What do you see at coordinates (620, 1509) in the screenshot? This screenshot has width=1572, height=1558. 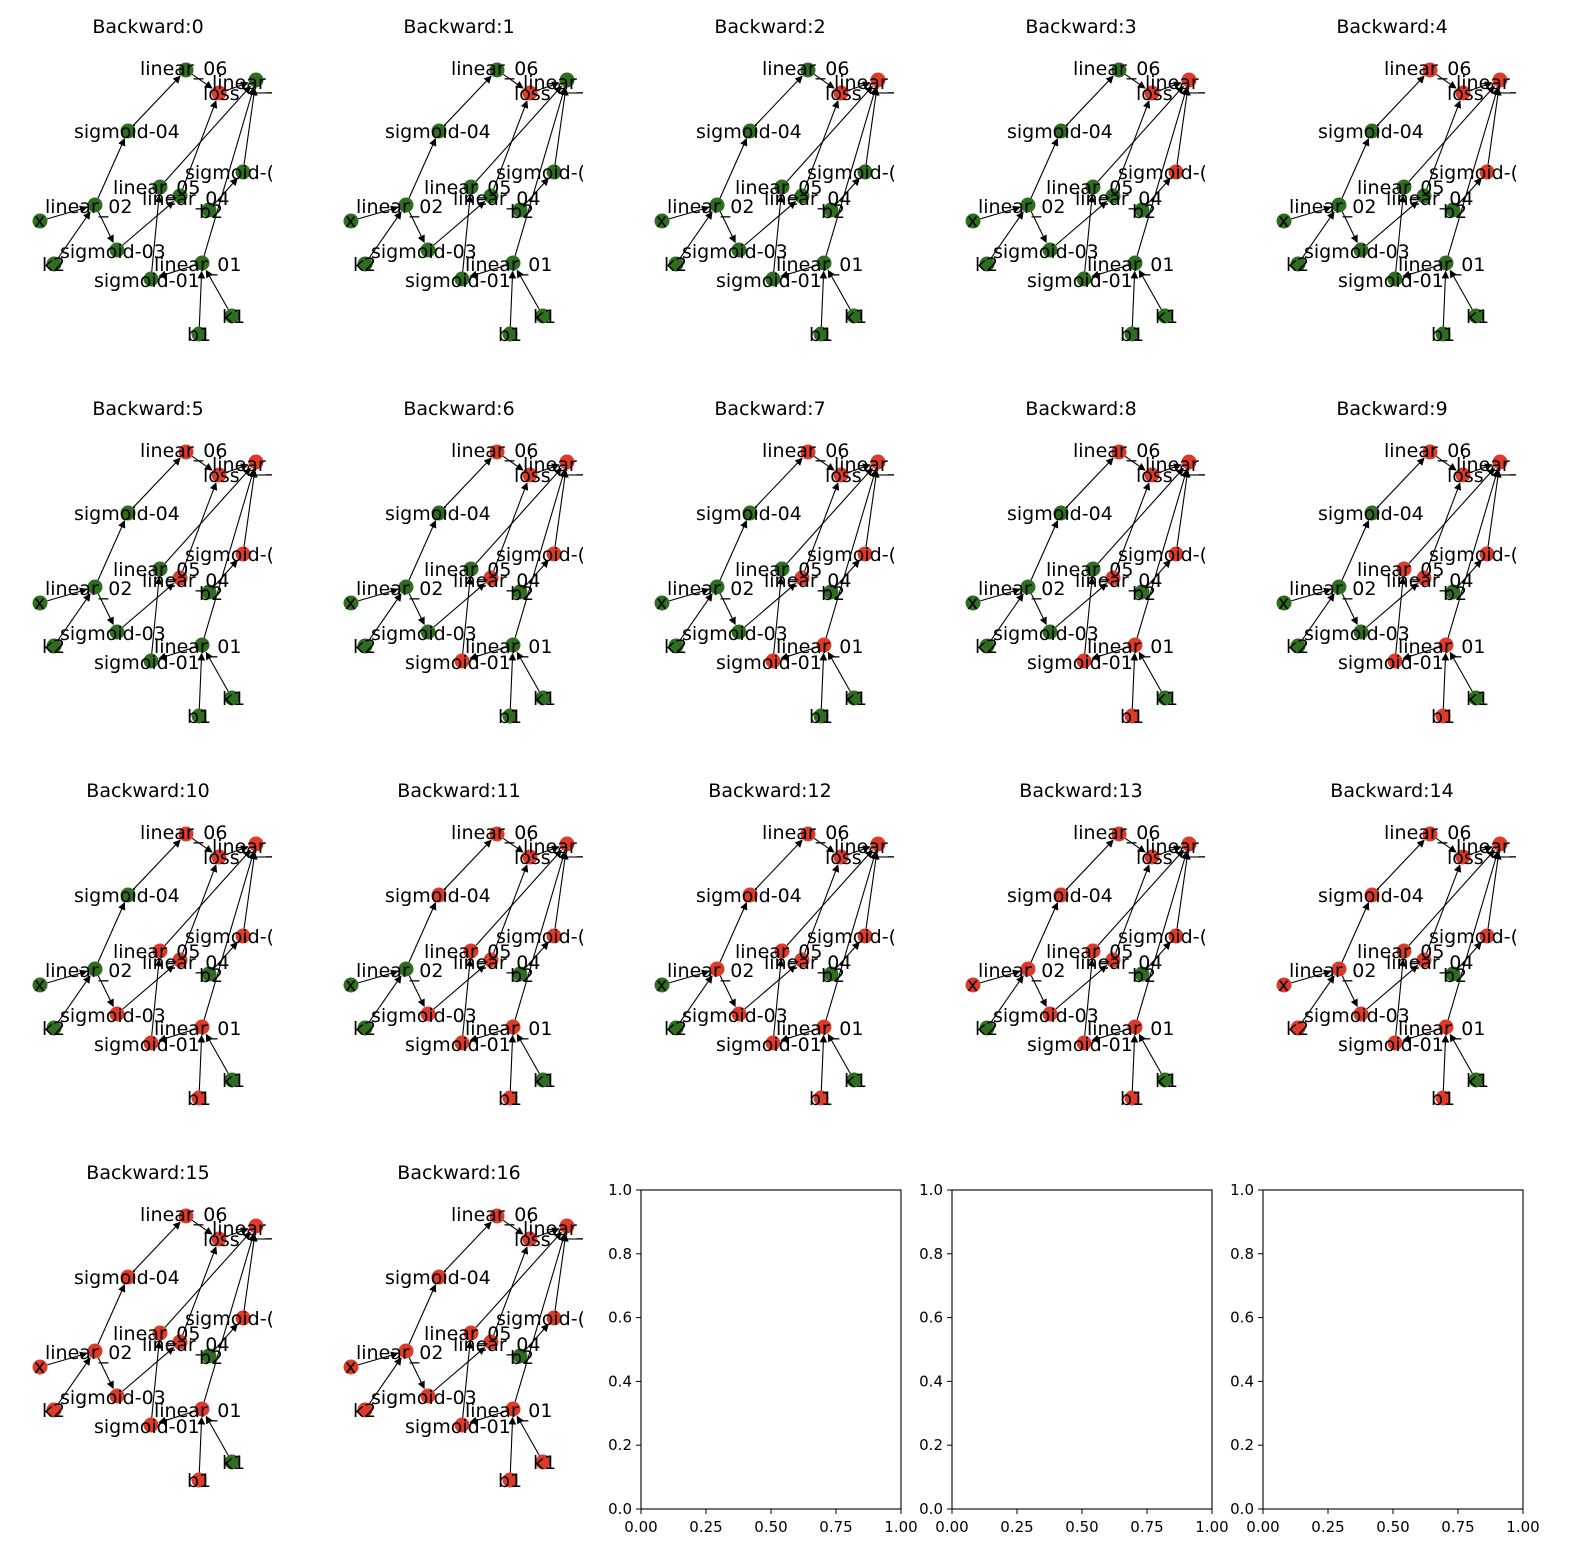 I see `y-tick-label: 0.0` at bounding box center [620, 1509].